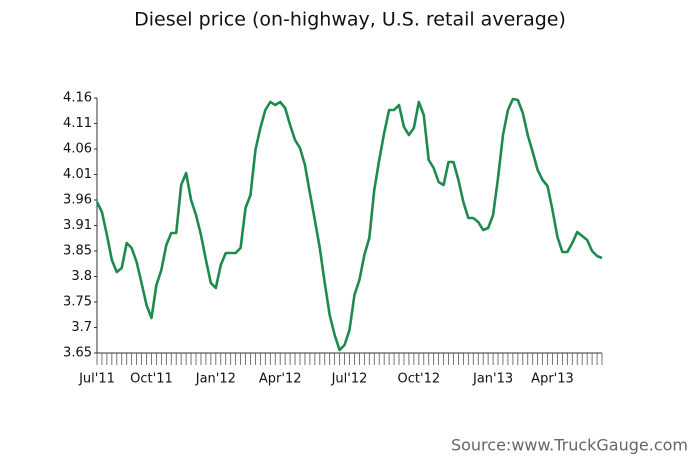 The height and width of the screenshot is (467, 700). I want to click on y-tick-label: 4.11, so click(77, 123).